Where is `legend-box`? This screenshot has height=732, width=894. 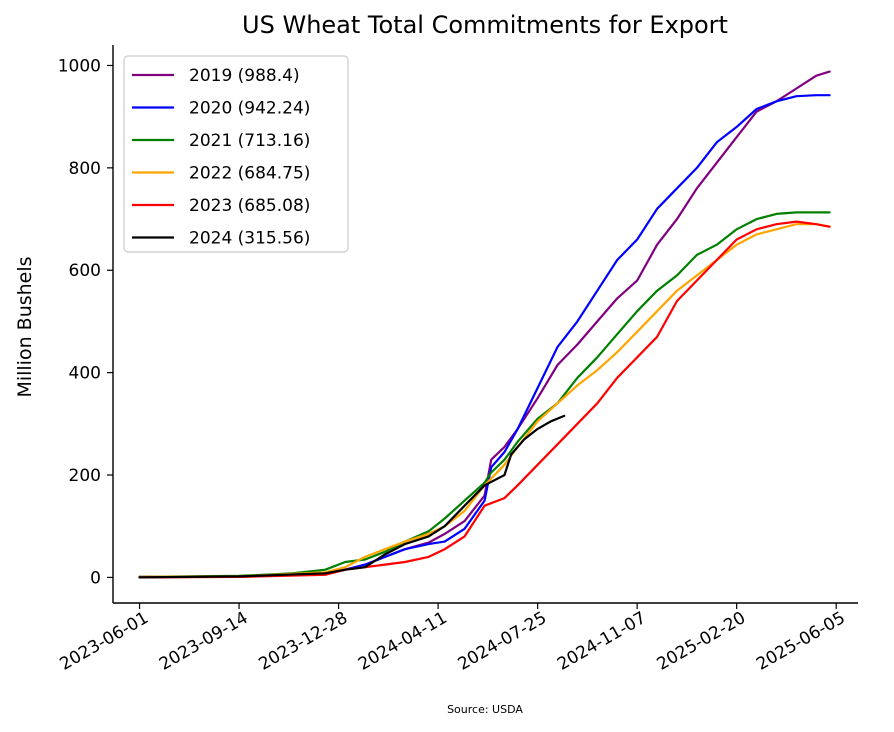
legend-box is located at coordinates (236, 154).